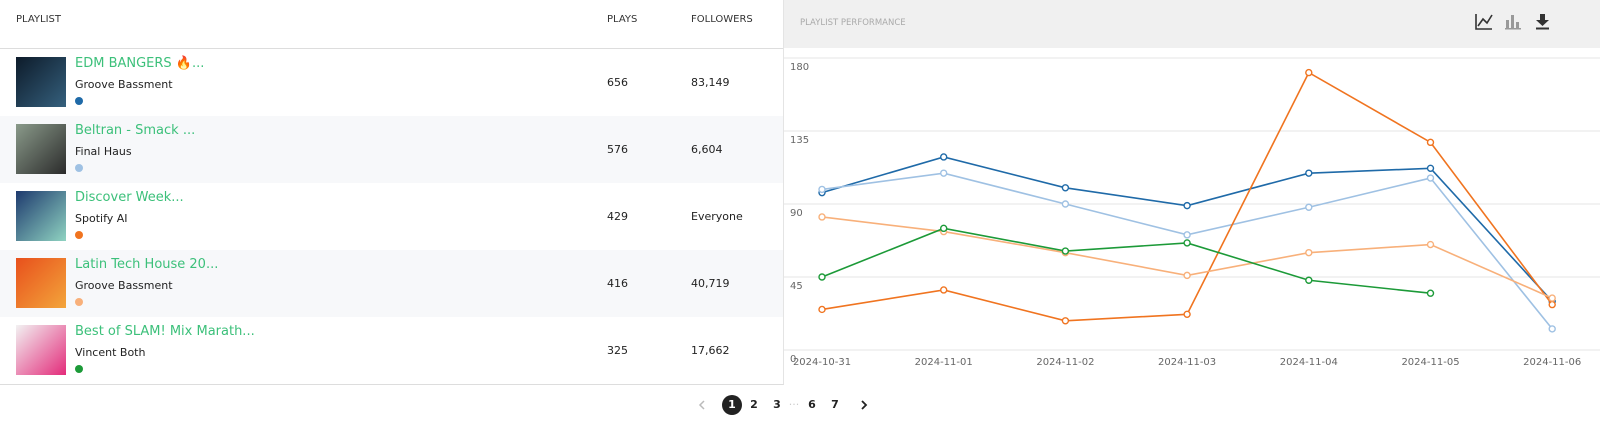 This screenshot has height=427, width=1600. I want to click on playlist-owner: Final Haus, so click(103, 151).